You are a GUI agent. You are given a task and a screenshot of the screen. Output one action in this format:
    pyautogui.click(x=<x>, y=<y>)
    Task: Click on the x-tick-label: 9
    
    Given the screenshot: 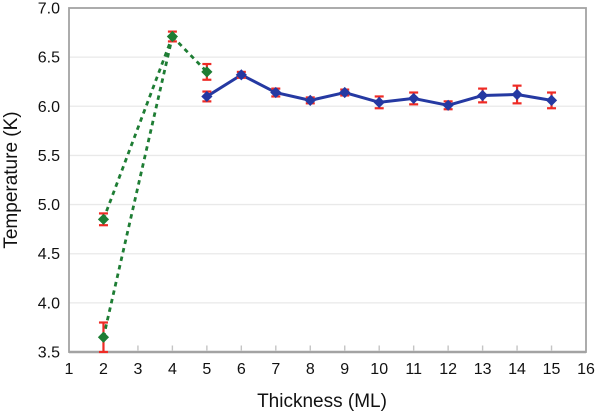 What is the action you would take?
    pyautogui.click(x=344, y=369)
    